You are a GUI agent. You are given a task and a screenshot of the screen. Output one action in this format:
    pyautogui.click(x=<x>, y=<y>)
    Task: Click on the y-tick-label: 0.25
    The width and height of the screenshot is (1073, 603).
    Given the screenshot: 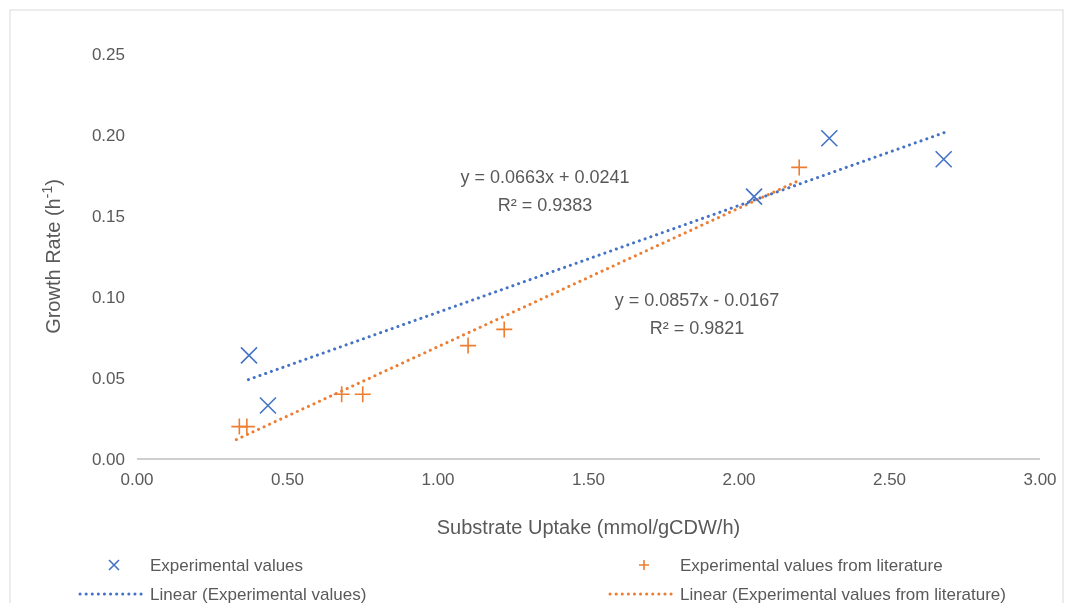 What is the action you would take?
    pyautogui.click(x=108, y=54)
    